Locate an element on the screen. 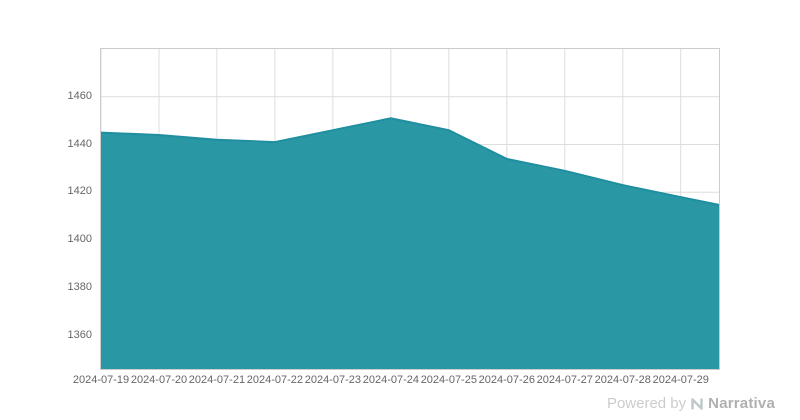 The height and width of the screenshot is (420, 800). watermark-brand: Narrativa is located at coordinates (741, 403).